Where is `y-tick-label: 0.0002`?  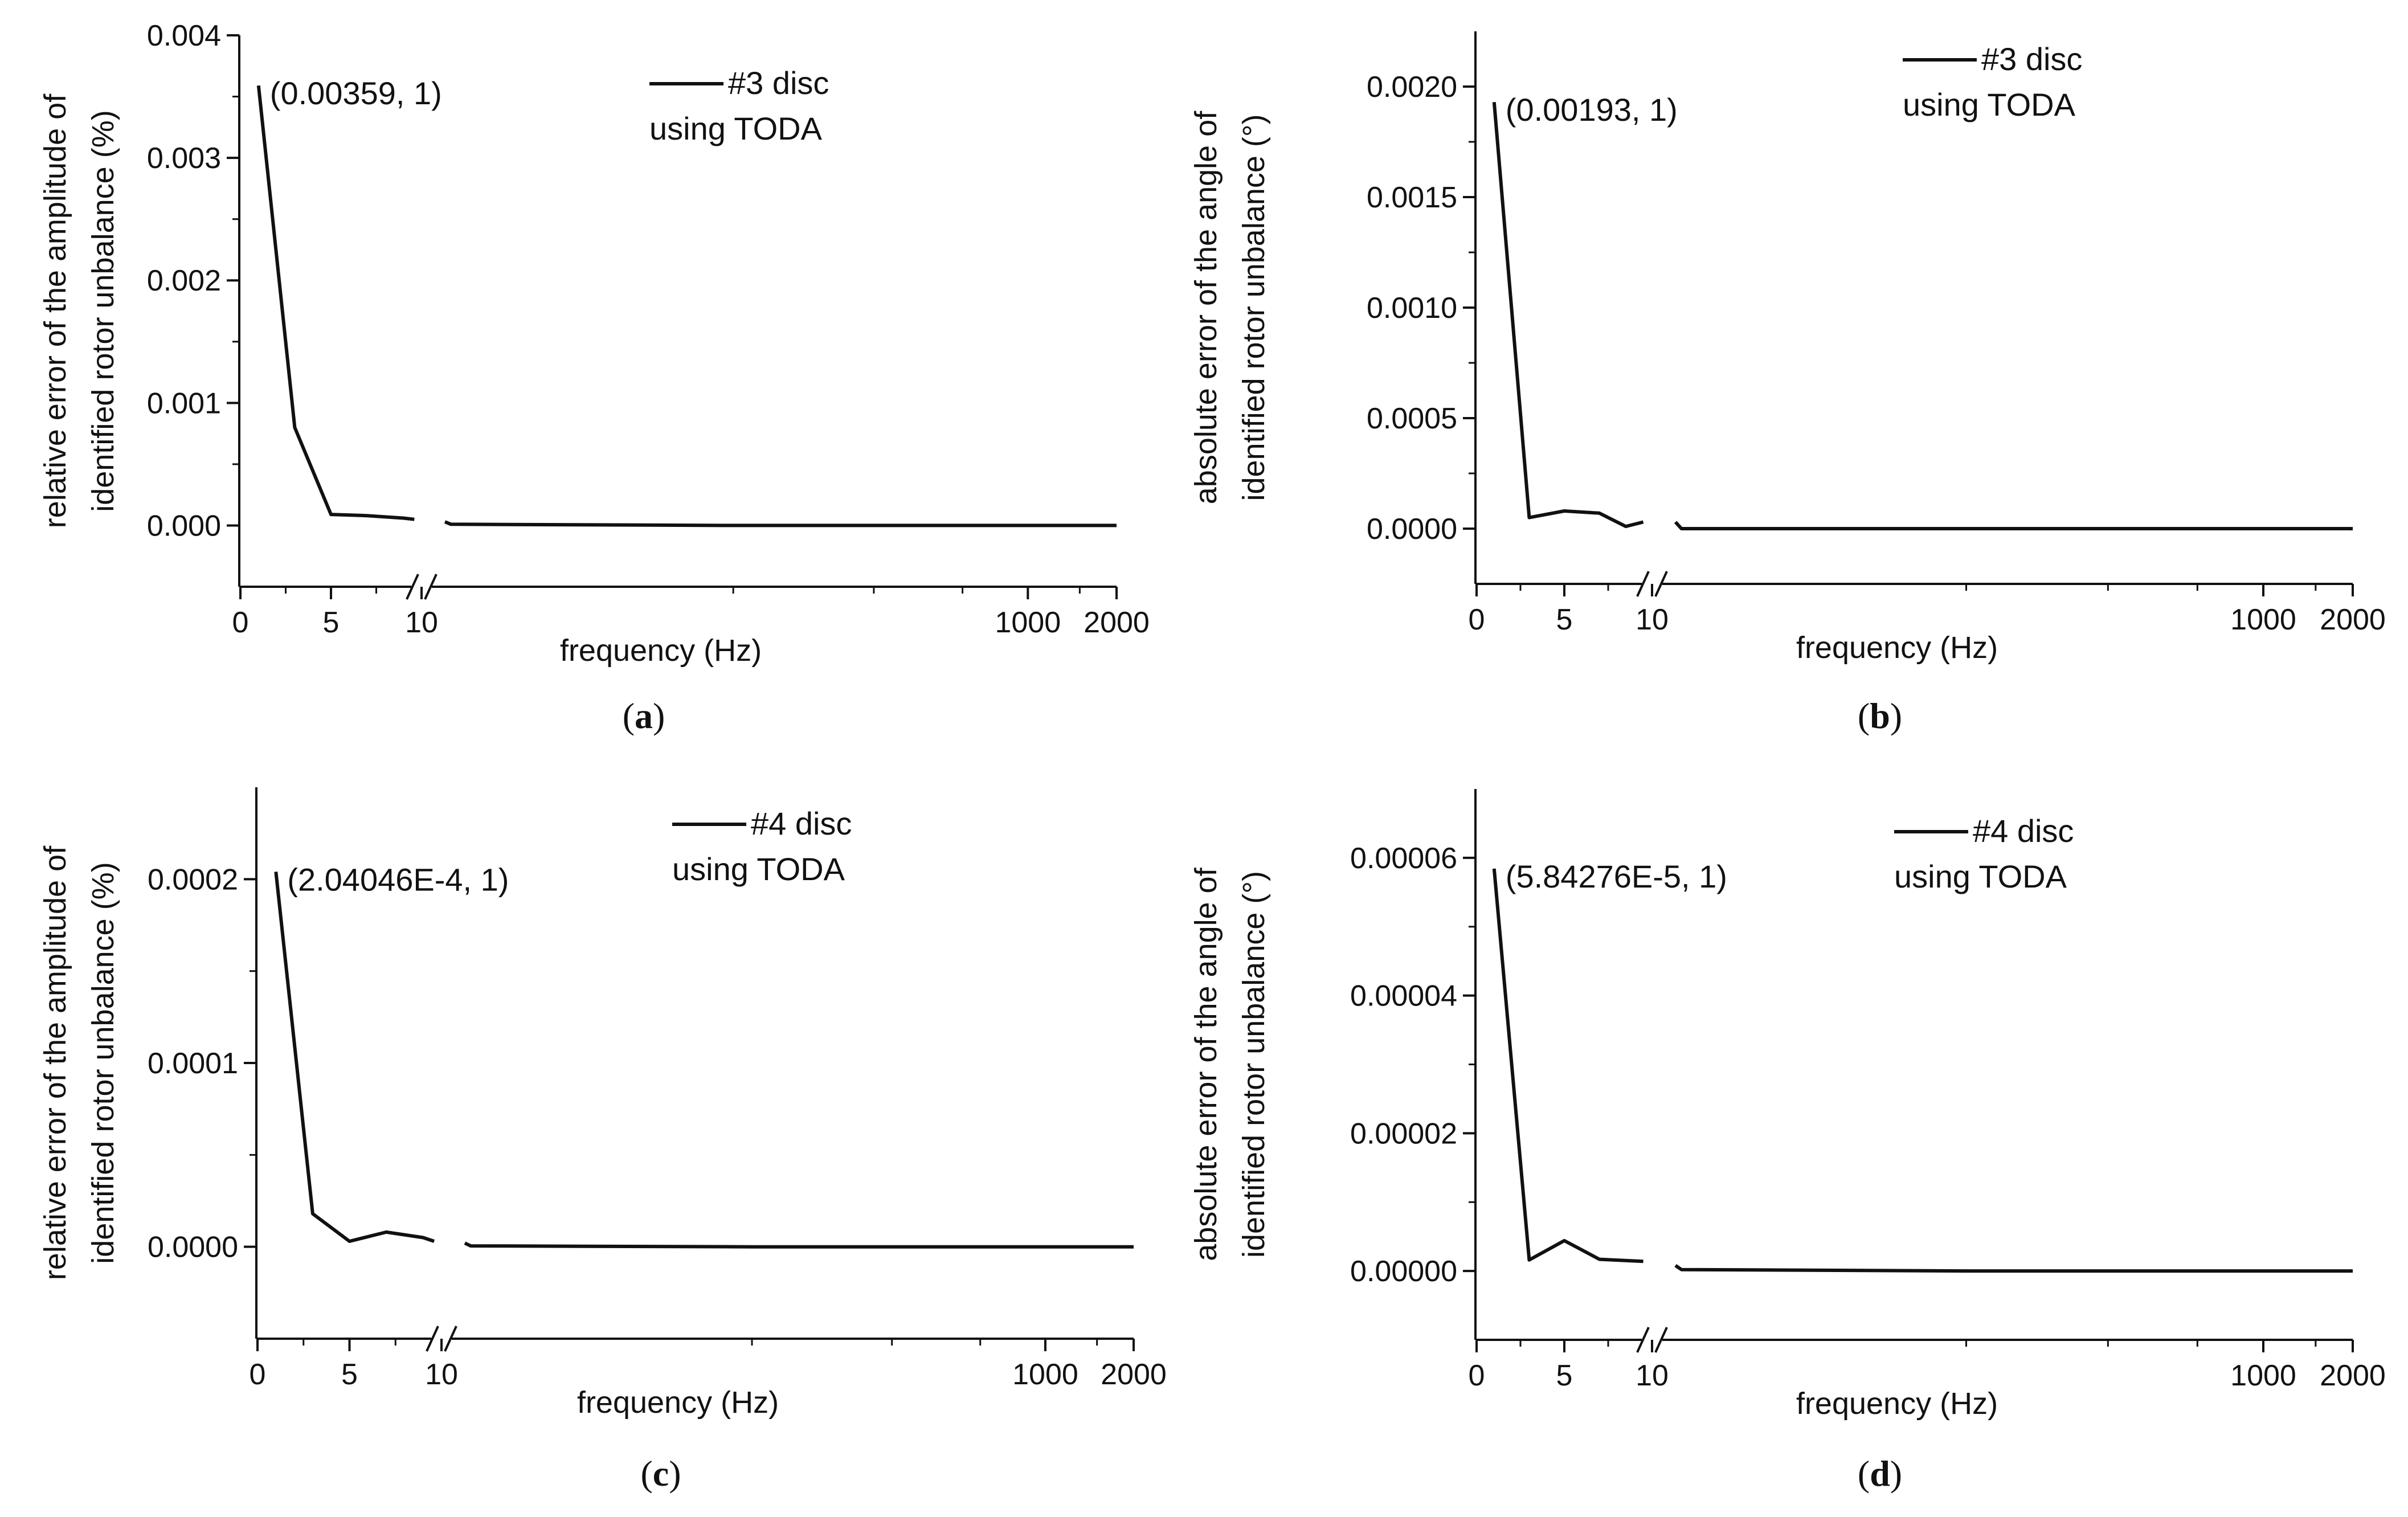 y-tick-label: 0.0002 is located at coordinates (193, 879).